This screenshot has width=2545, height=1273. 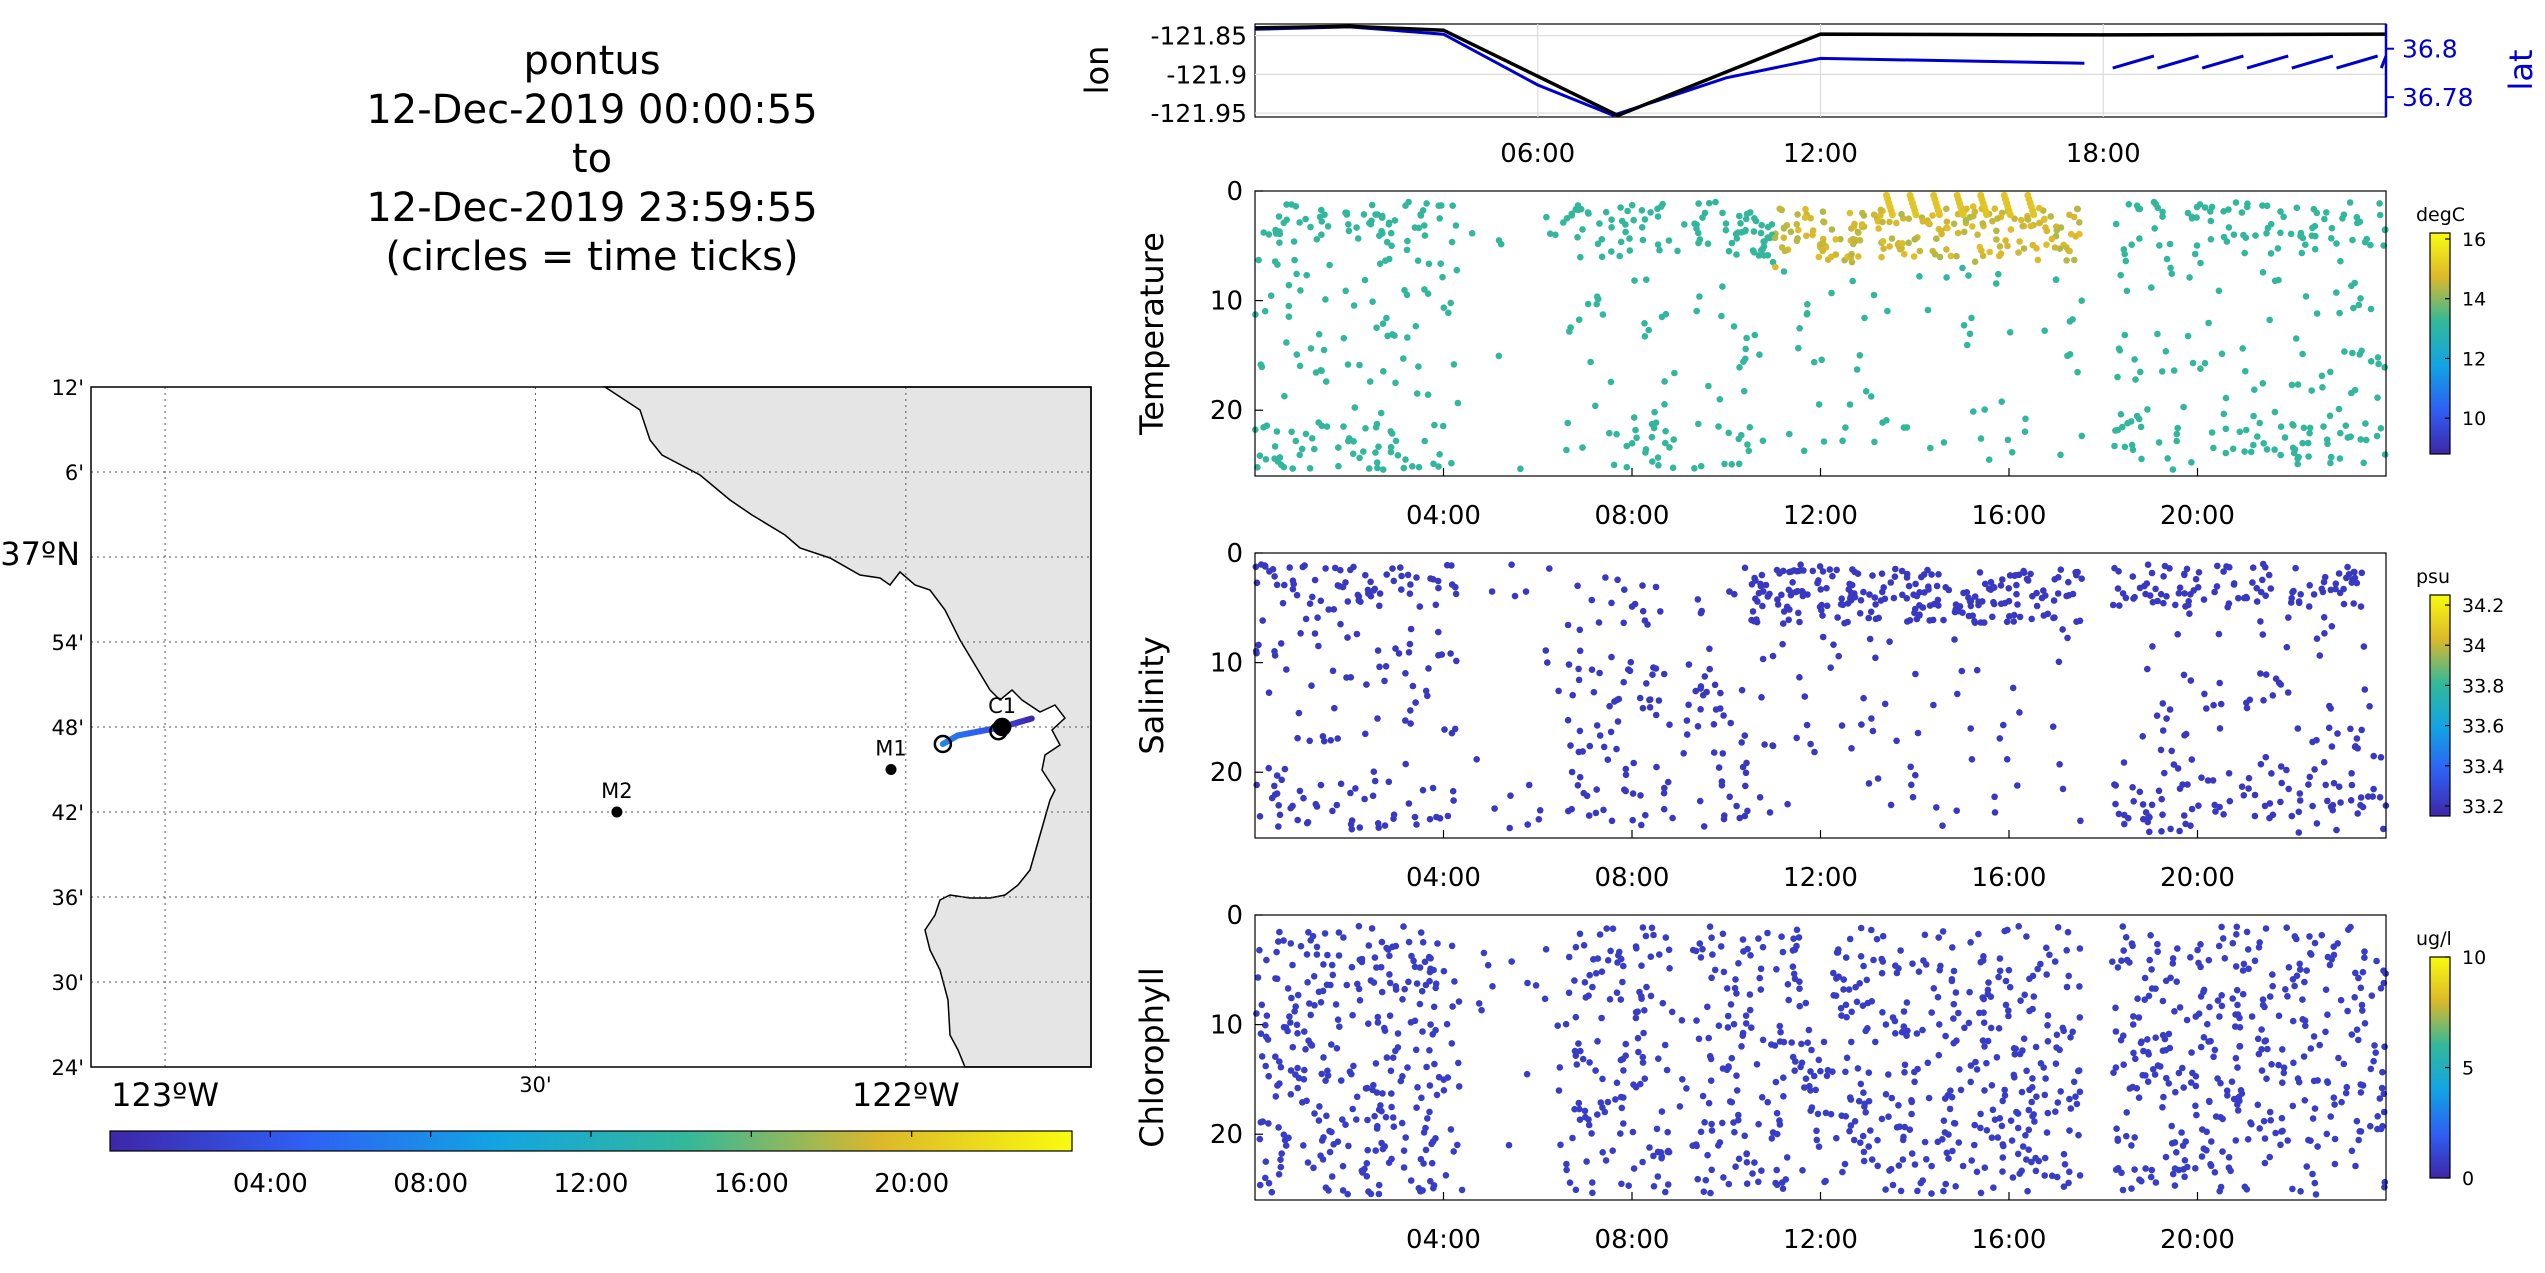 I want to click on lat-tick-label: 36.8, so click(x=2430, y=49).